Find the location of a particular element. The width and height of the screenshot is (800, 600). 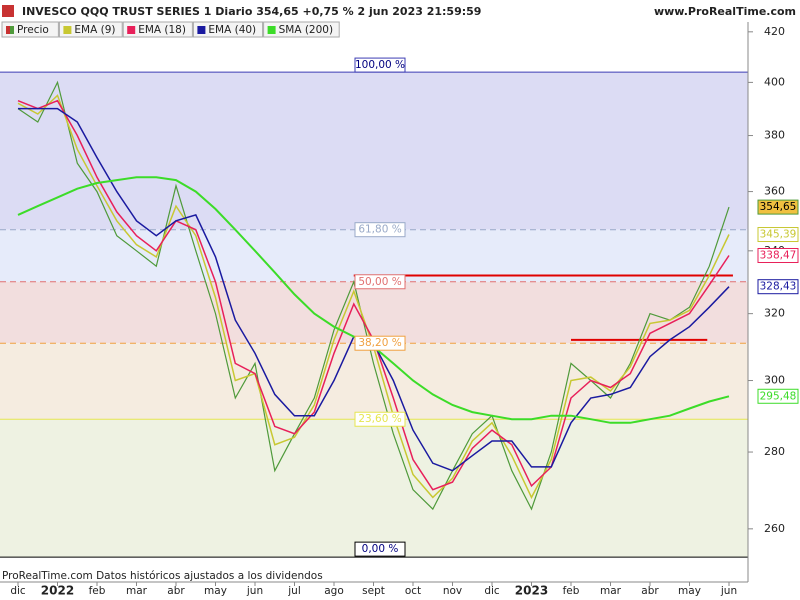

x-tick-label: oct is located at coordinates (413, 591).